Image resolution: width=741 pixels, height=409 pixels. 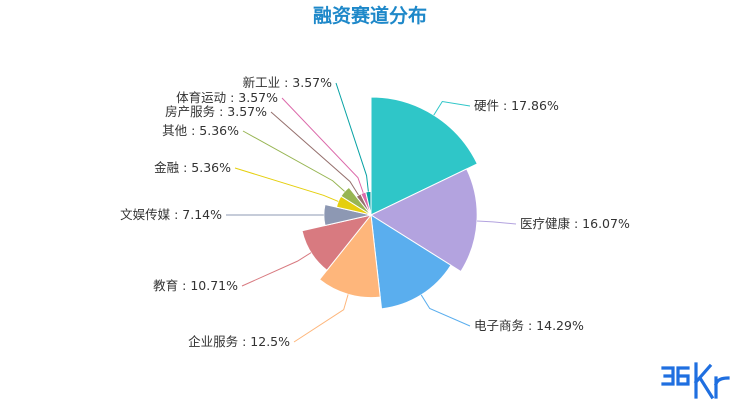 What do you see at coordinates (216, 111) in the screenshot?
I see `slice-label-9: 房产服务 : 3.57%` at bounding box center [216, 111].